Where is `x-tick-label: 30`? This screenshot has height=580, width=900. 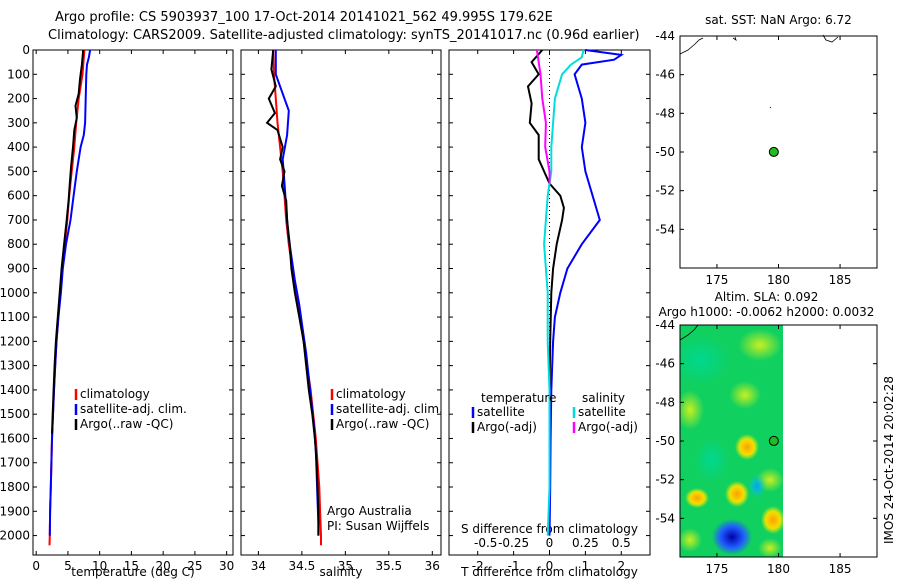 x-tick-label: 30 is located at coordinates (226, 566).